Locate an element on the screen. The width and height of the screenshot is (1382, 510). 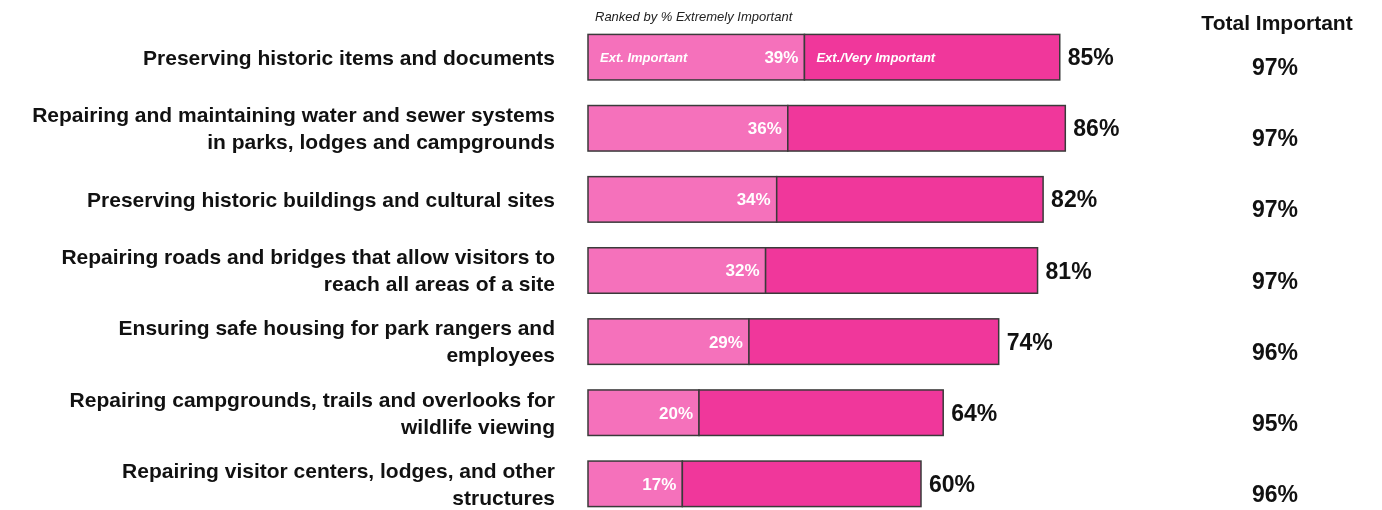
text: 95% is located at coordinates (1275, 422).